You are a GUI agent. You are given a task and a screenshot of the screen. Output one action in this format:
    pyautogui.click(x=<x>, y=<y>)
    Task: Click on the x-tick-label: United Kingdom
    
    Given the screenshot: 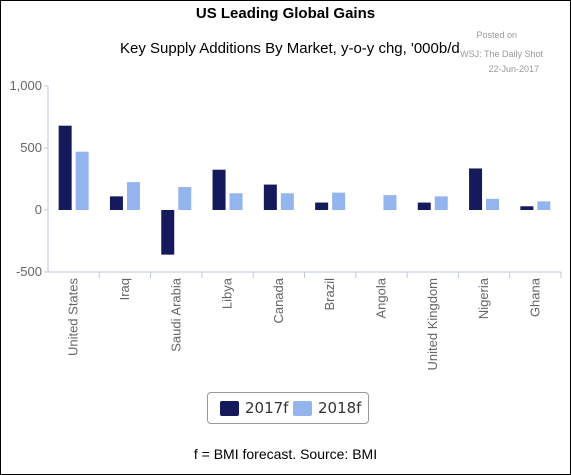 What is the action you would take?
    pyautogui.click(x=432, y=324)
    